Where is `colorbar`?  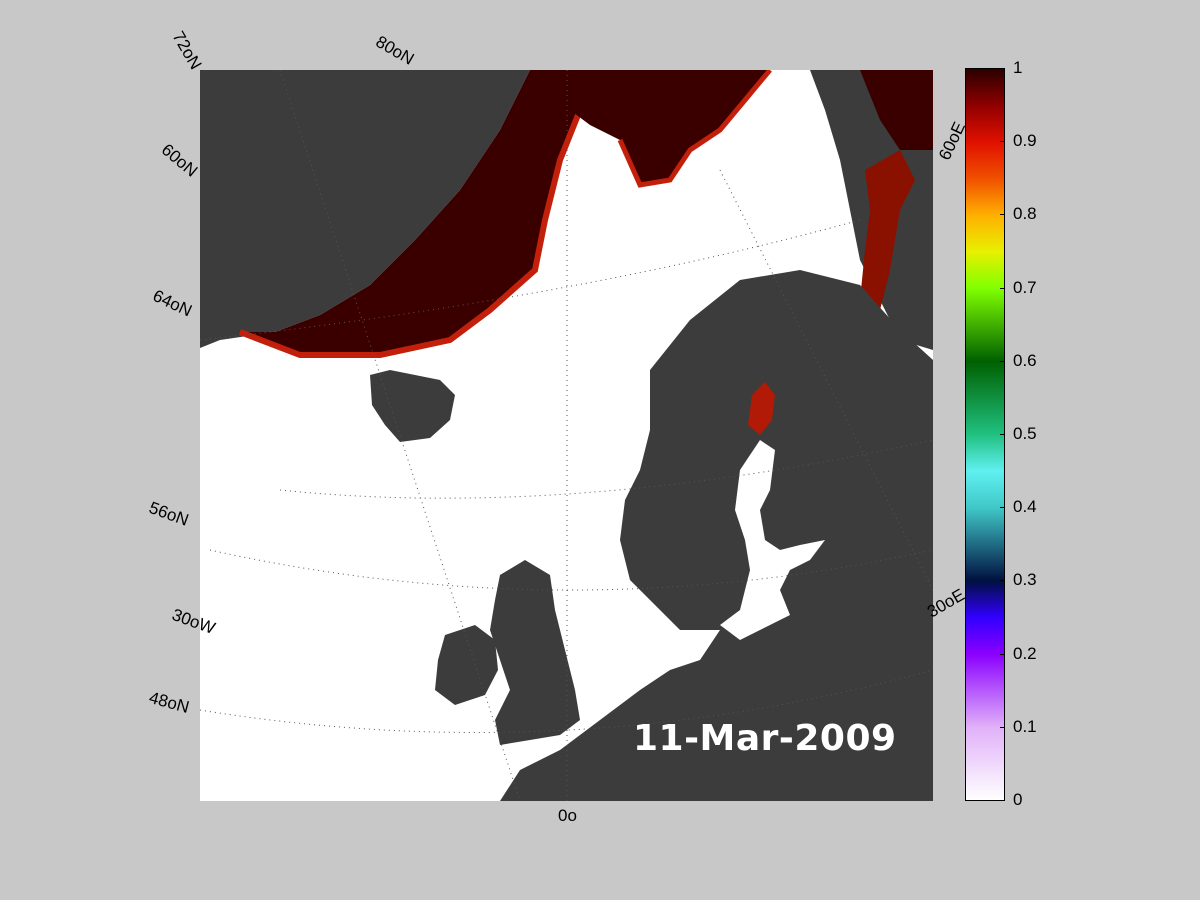
colorbar is located at coordinates (985, 434).